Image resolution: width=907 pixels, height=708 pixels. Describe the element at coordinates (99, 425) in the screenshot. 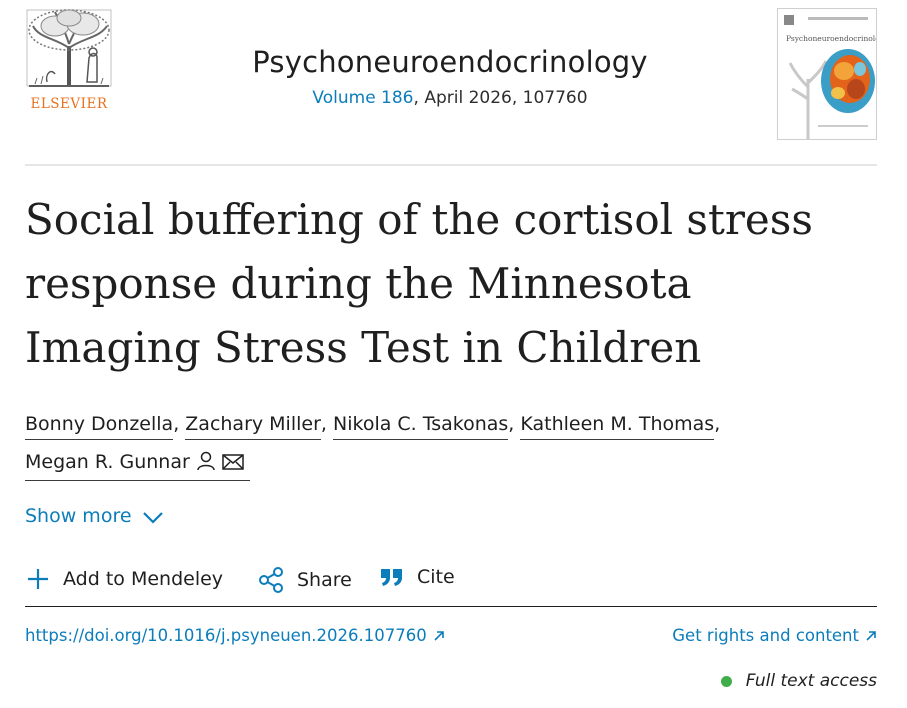

I see `author-link: Bonny Donzella` at that location.